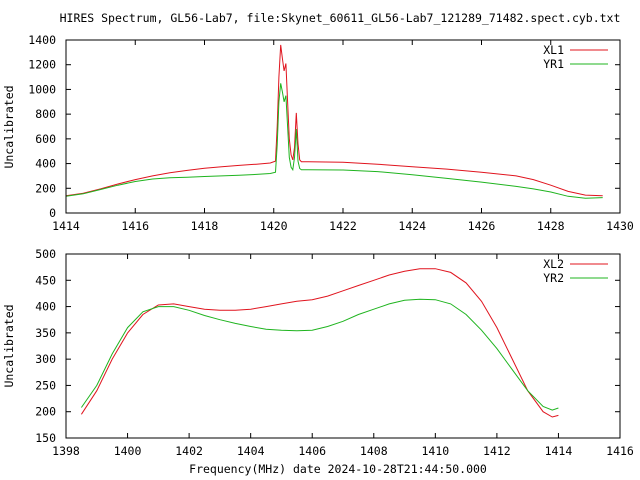 Image resolution: width=640 pixels, height=480 pixels. What do you see at coordinates (412, 226) in the screenshot?
I see `x-tick-label: 1424` at bounding box center [412, 226].